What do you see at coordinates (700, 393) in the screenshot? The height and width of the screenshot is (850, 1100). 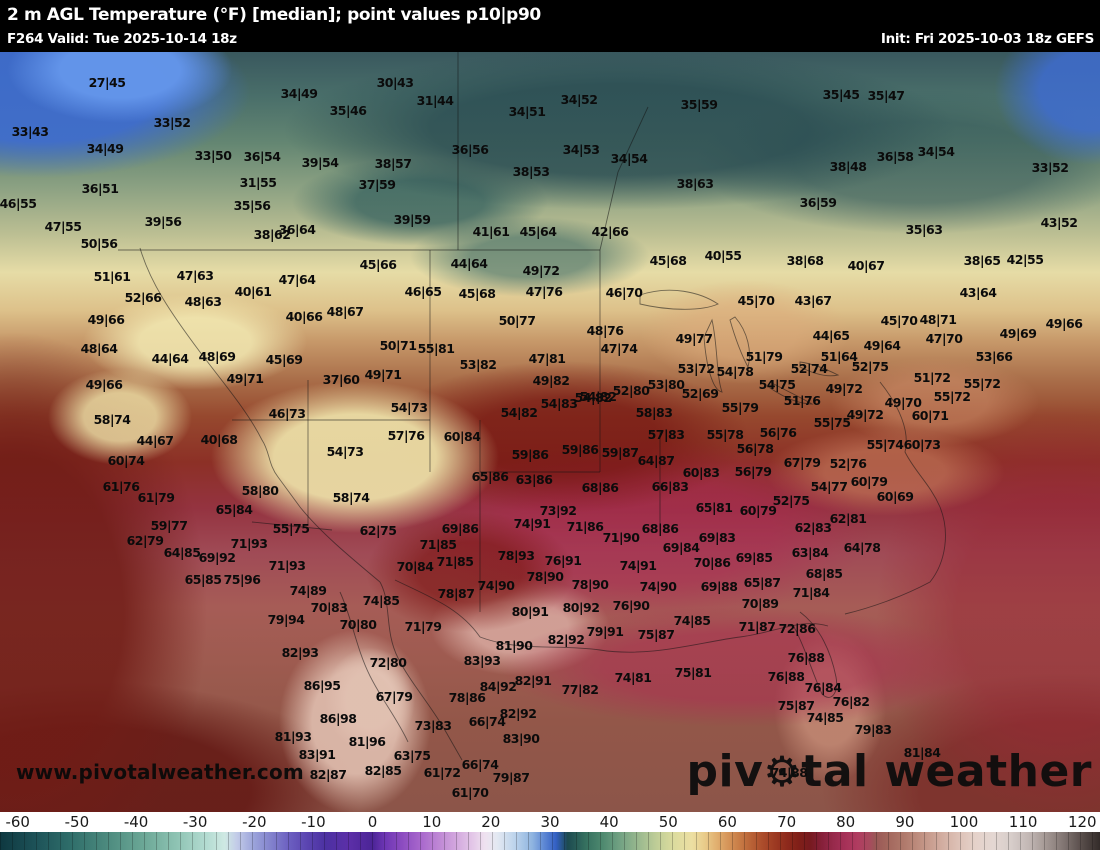 I see `point-value: 52|69` at bounding box center [700, 393].